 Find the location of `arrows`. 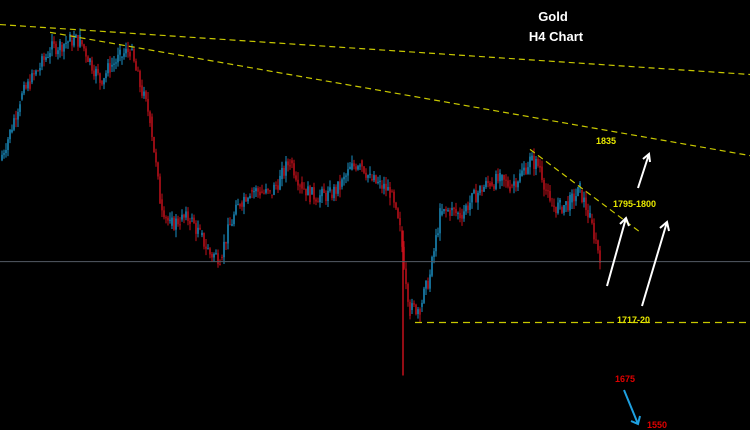

arrows is located at coordinates (638, 289).